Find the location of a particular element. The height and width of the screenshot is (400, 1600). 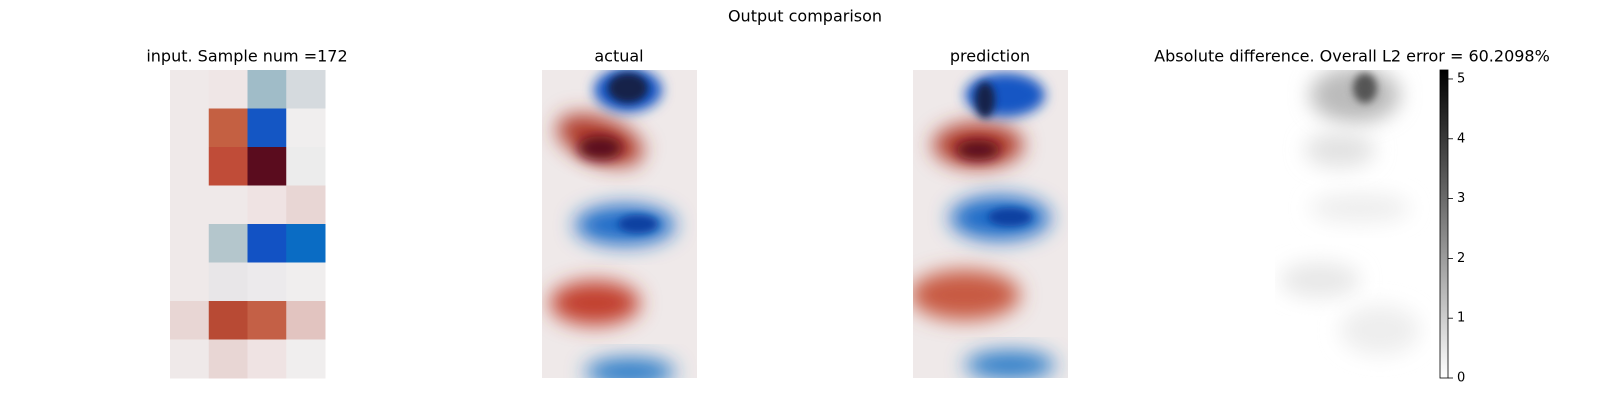

panel-title: prediction is located at coordinates (990, 56).